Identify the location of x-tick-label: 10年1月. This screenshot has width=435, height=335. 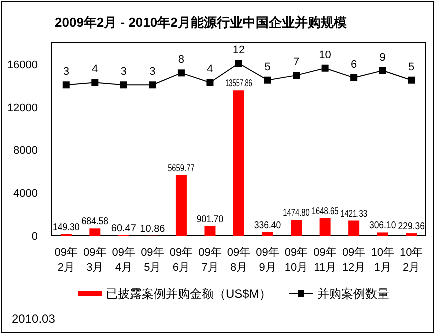
(382, 260).